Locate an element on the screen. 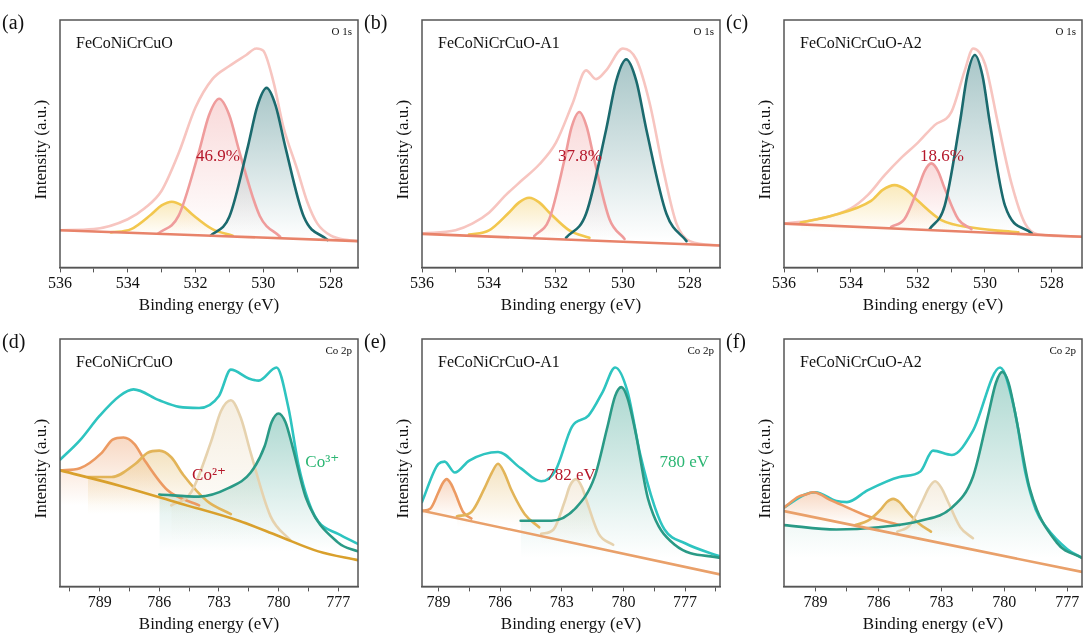 The height and width of the screenshot is (637, 1088). annotation: 780 eV is located at coordinates (684, 462).